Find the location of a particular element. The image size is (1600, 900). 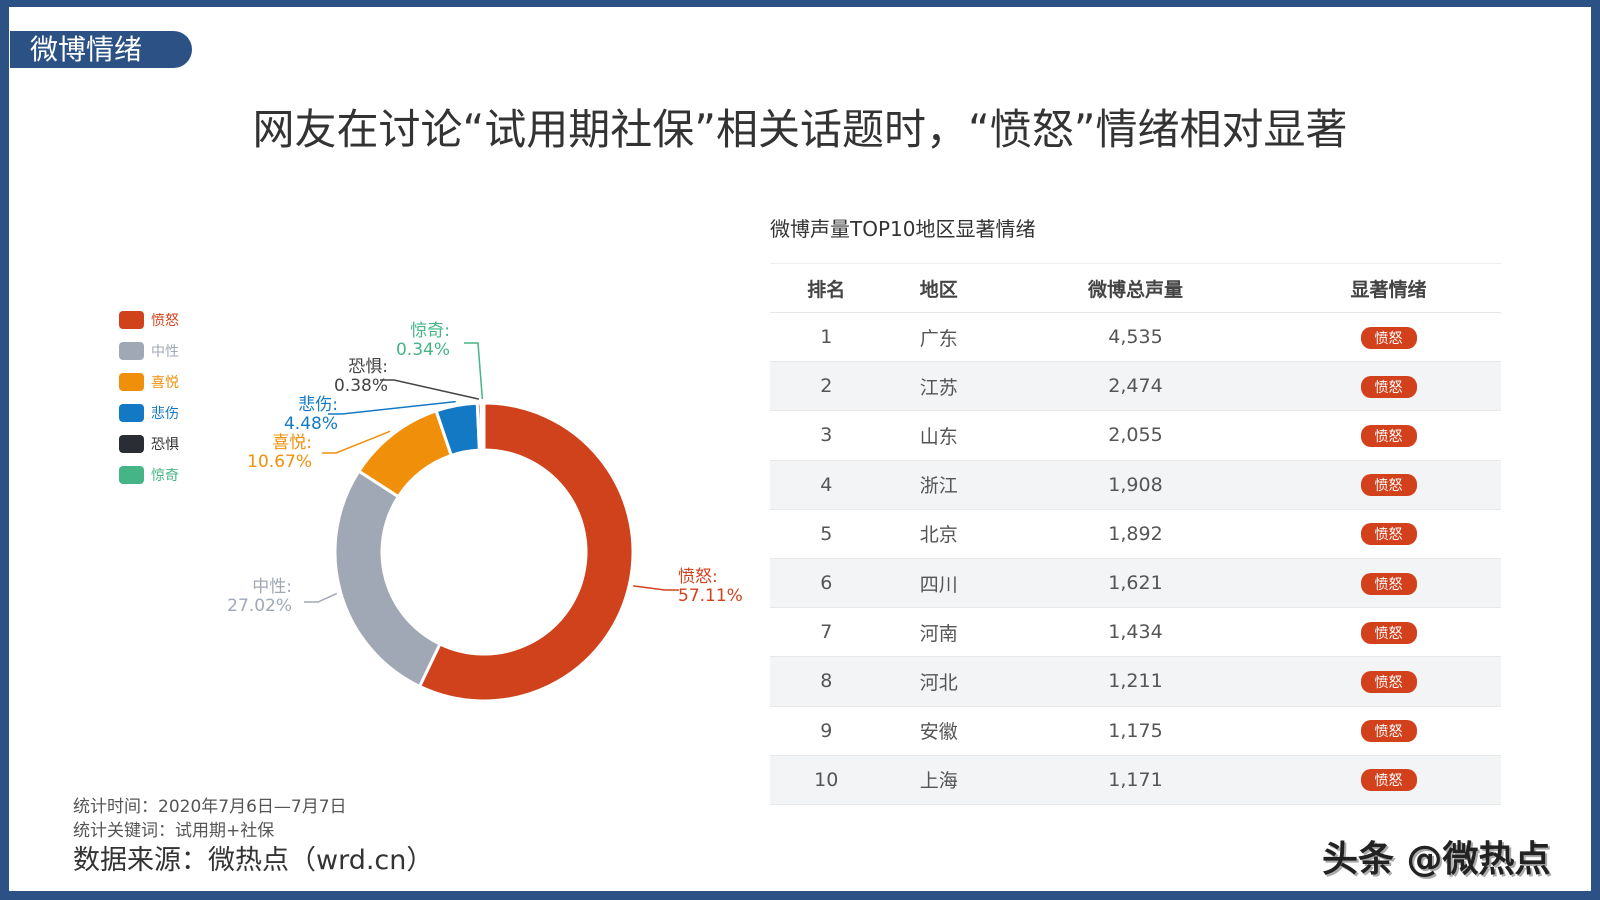

table-cell: 上海 is located at coordinates (938, 780).